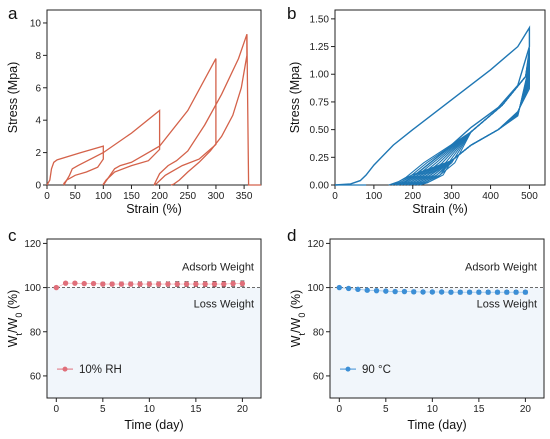  What do you see at coordinates (15, 319) in the screenshot?
I see `y-axis-label: Wt/W0 (%)` at bounding box center [15, 319].